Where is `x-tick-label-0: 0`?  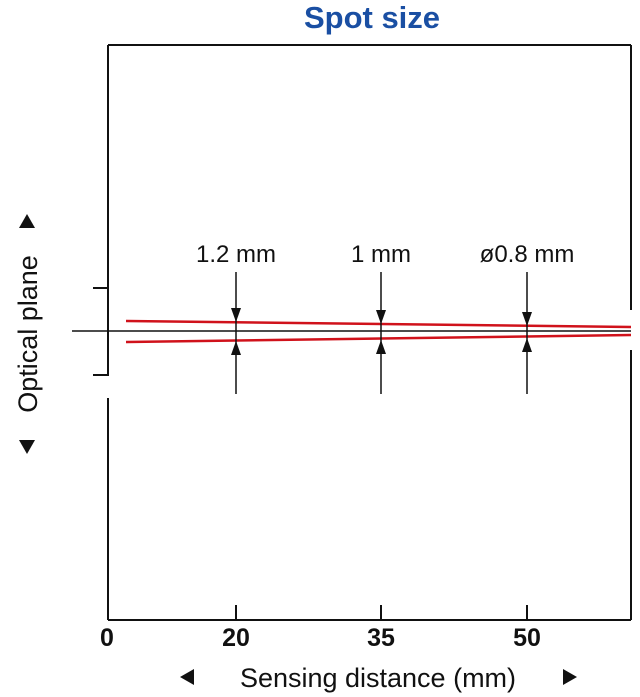 x-tick-label-0: 0 is located at coordinates (107, 638).